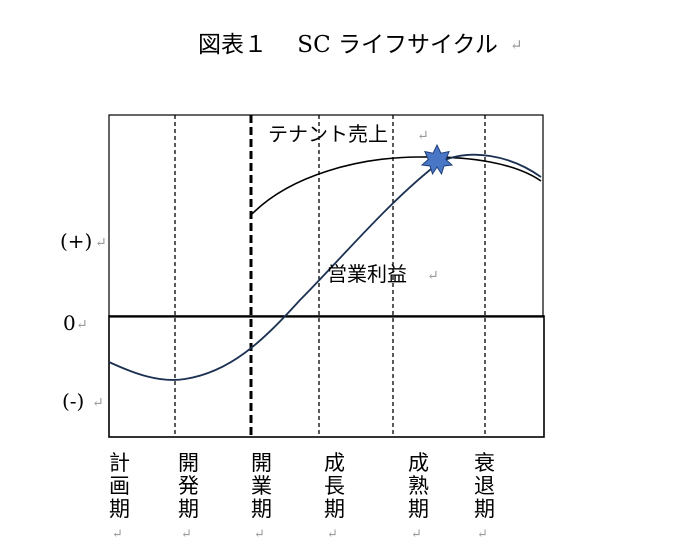 This screenshot has height=560, width=693. I want to click on profit-label: 営業利益, so click(367, 274).